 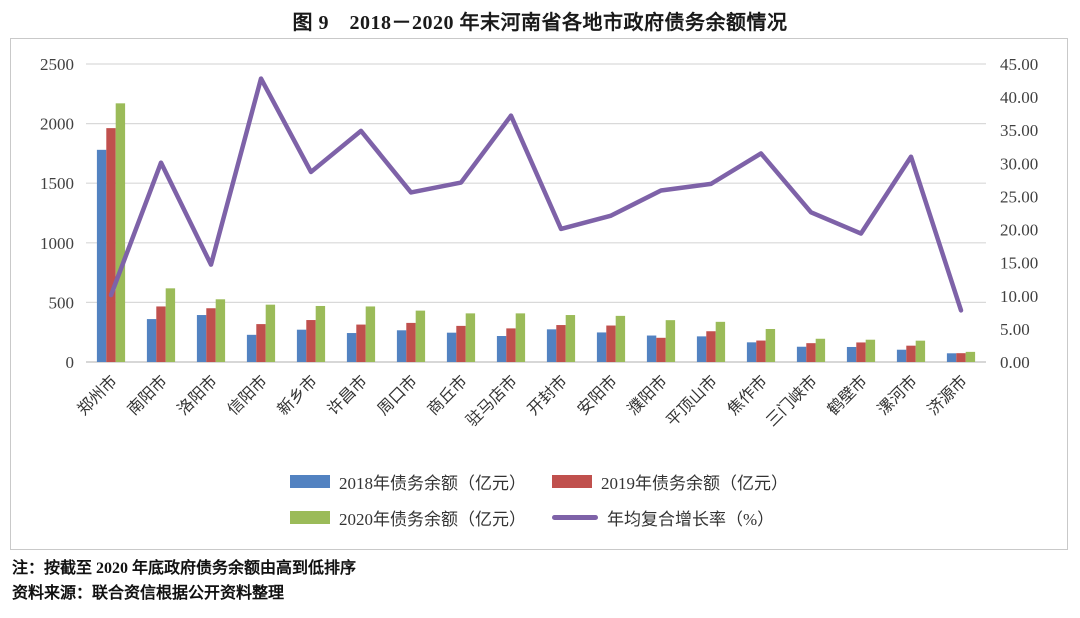 I want to click on y-axis-right-tick-label: 45.00, so click(x=1019, y=64).